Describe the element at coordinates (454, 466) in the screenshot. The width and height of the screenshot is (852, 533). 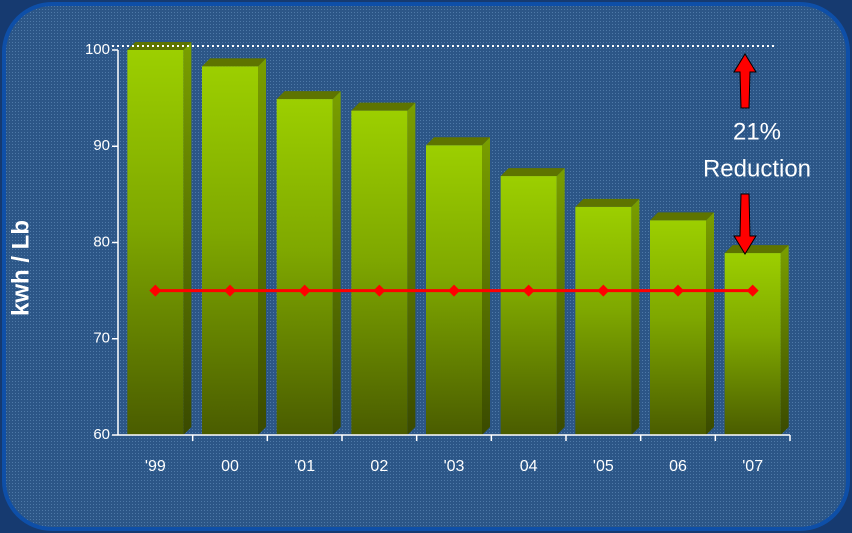
I see `x-tick-label: '03` at that location.